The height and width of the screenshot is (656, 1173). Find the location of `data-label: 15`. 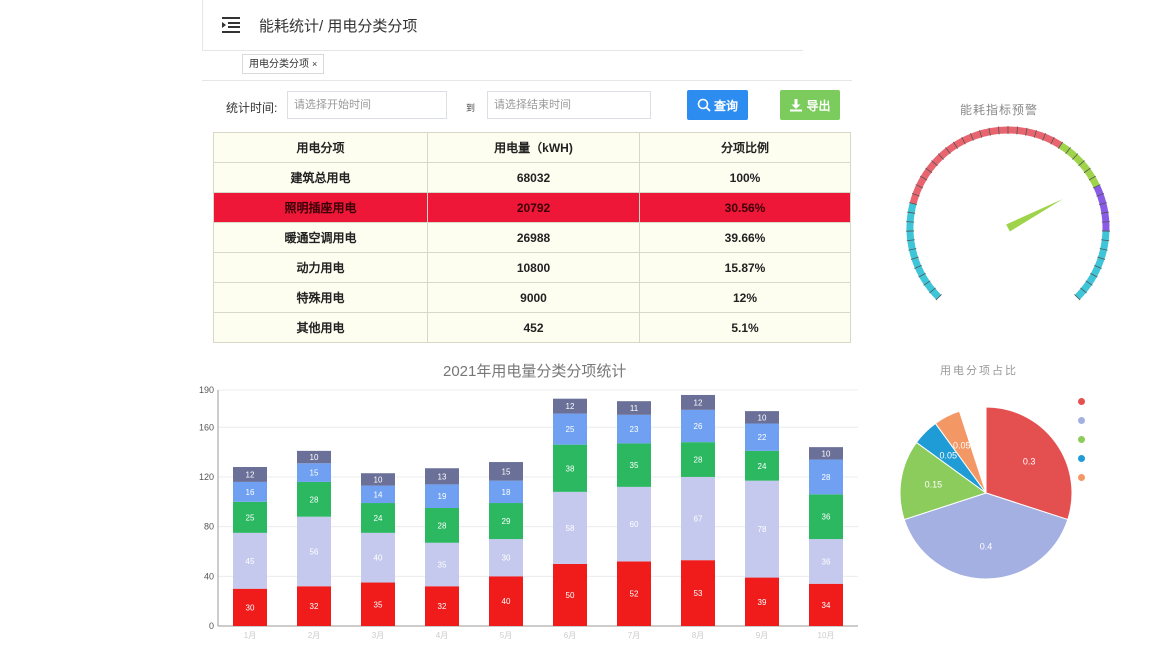

data-label: 15 is located at coordinates (506, 471).